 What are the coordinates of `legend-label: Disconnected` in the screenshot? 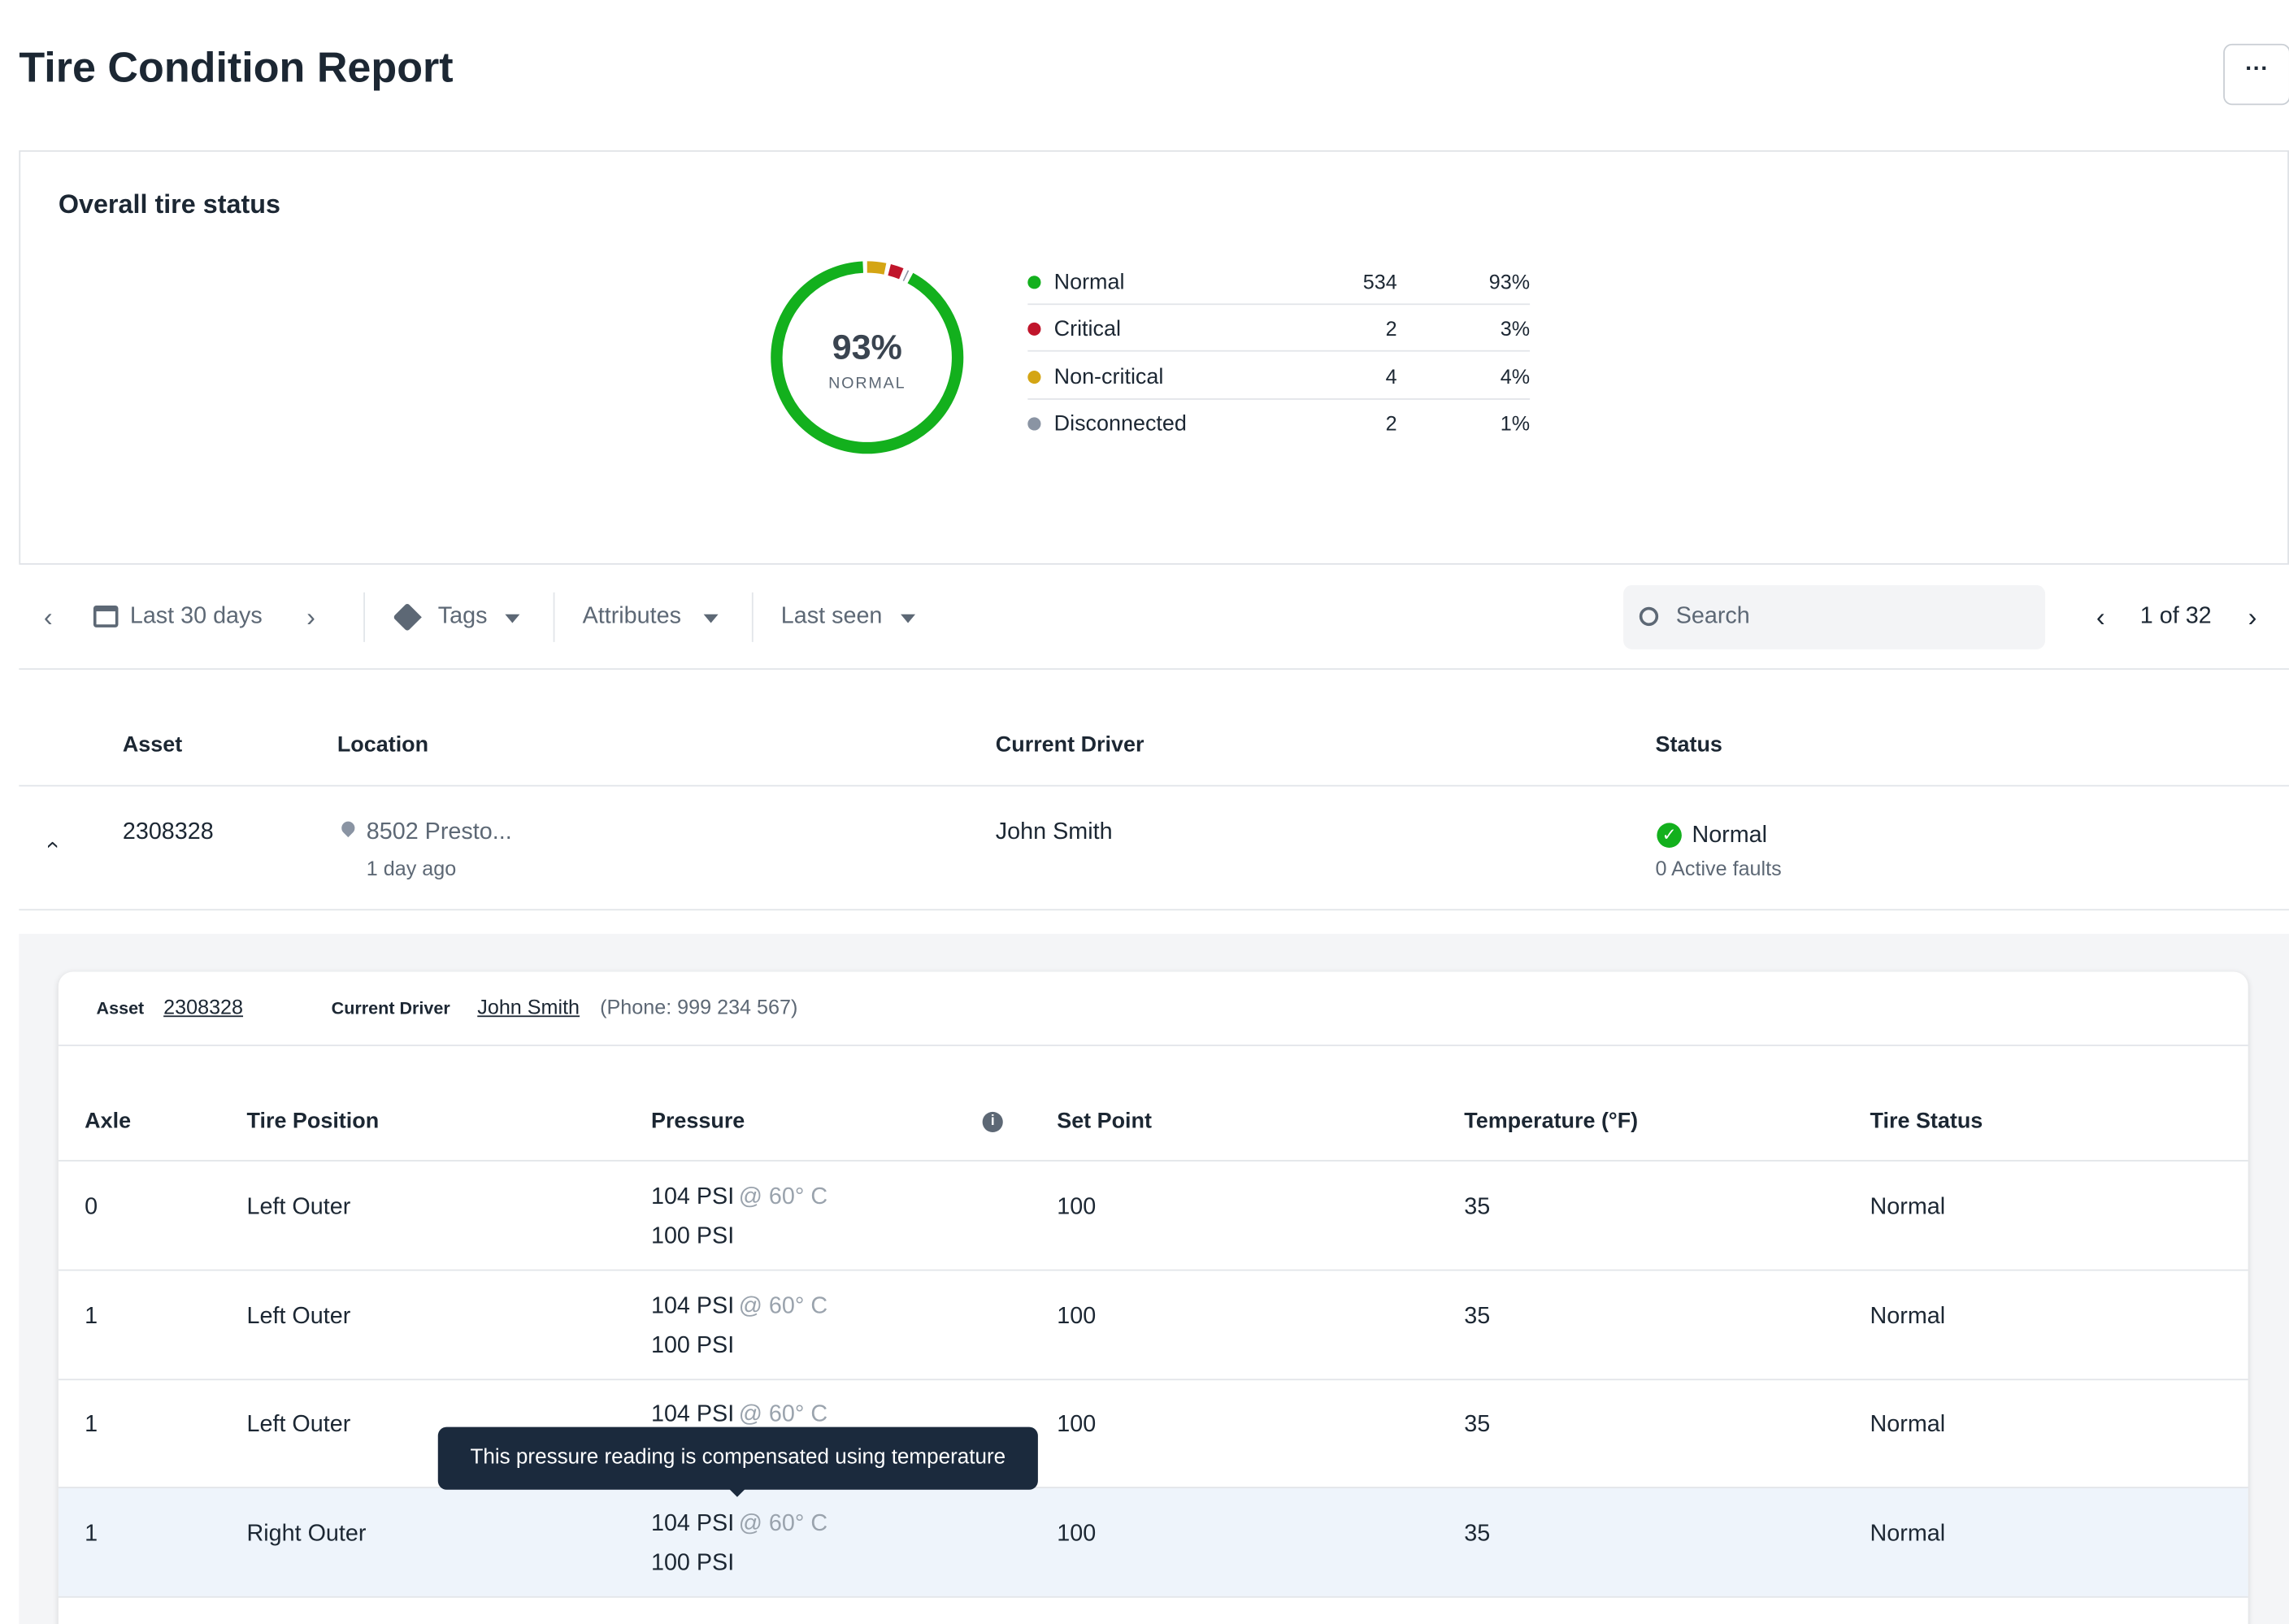 It's located at (1120, 424).